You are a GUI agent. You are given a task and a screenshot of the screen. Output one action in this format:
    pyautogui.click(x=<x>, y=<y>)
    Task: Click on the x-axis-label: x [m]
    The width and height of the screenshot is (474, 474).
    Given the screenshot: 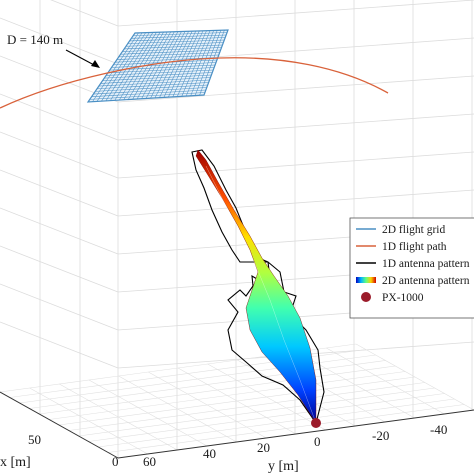 What is the action you would take?
    pyautogui.click(x=15, y=462)
    